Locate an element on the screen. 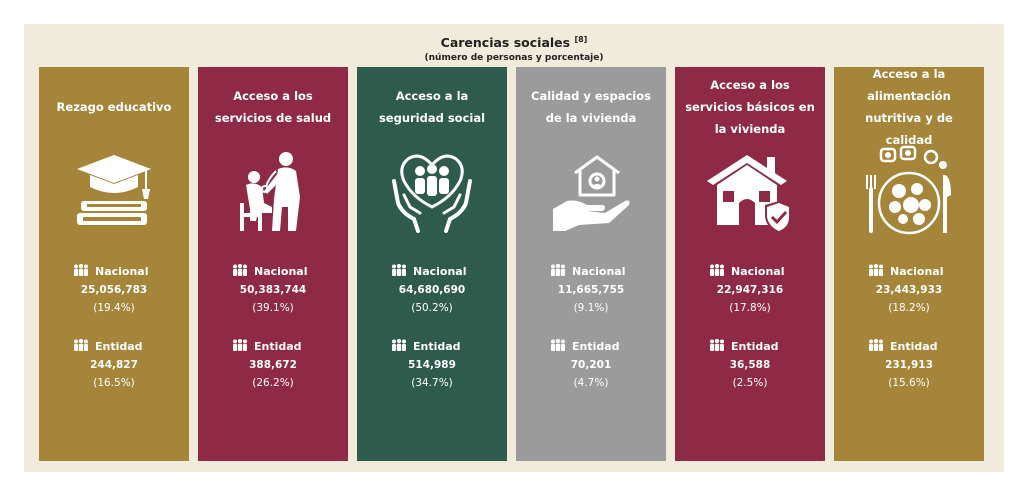  plate-food-icon is located at coordinates (909, 190).